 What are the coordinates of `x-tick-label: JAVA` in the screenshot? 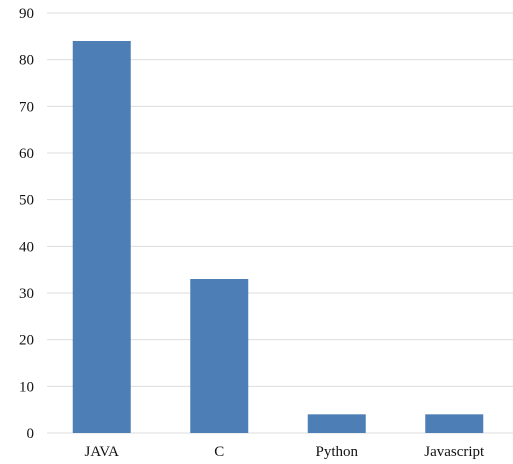 It's located at (102, 452).